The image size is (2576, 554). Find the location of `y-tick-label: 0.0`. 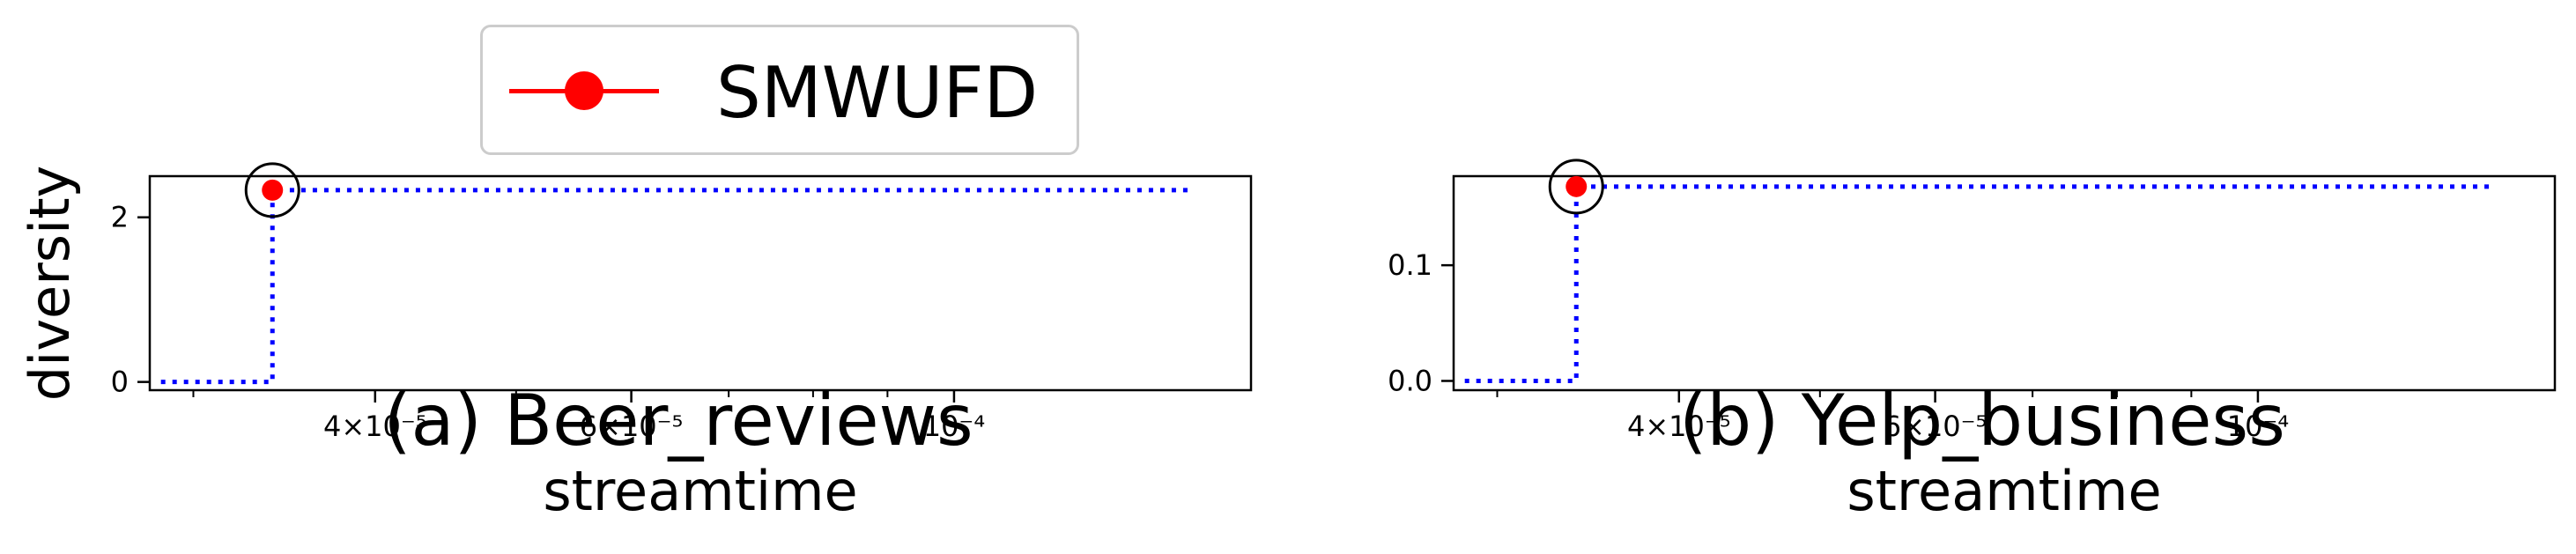

y-tick-label: 0.0 is located at coordinates (1410, 380).